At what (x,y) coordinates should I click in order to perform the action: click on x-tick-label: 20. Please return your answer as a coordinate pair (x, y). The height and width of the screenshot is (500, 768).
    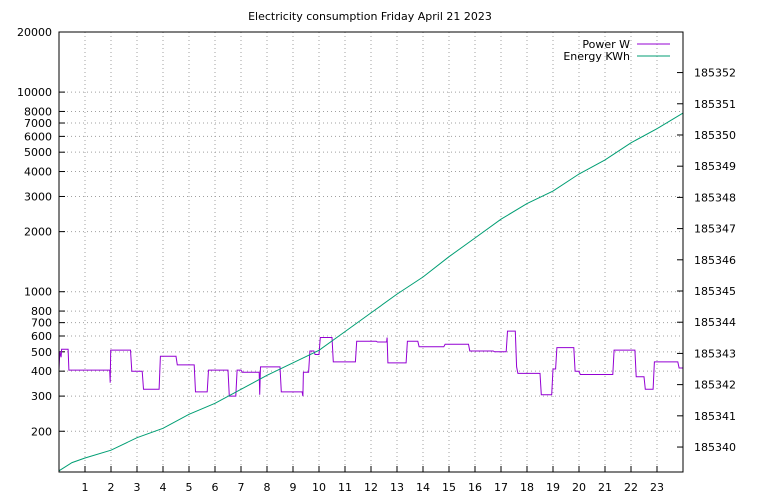
    Looking at the image, I should click on (579, 487).